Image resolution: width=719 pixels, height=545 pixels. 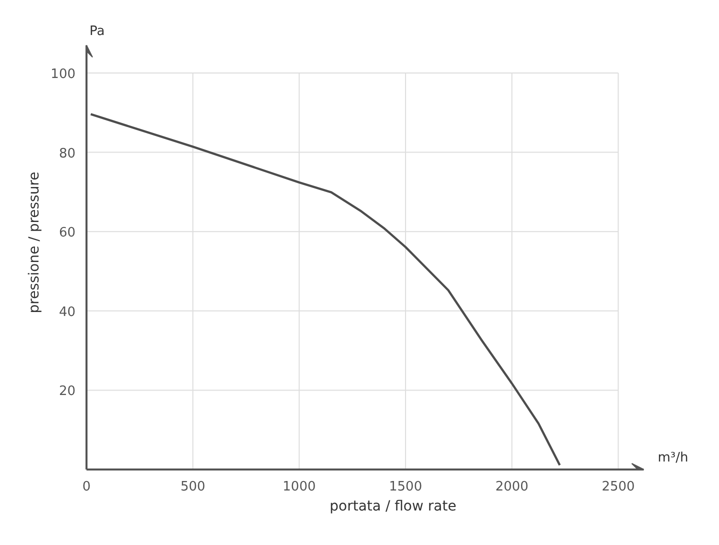 I want to click on x-tick-label: 2000, so click(x=511, y=487).